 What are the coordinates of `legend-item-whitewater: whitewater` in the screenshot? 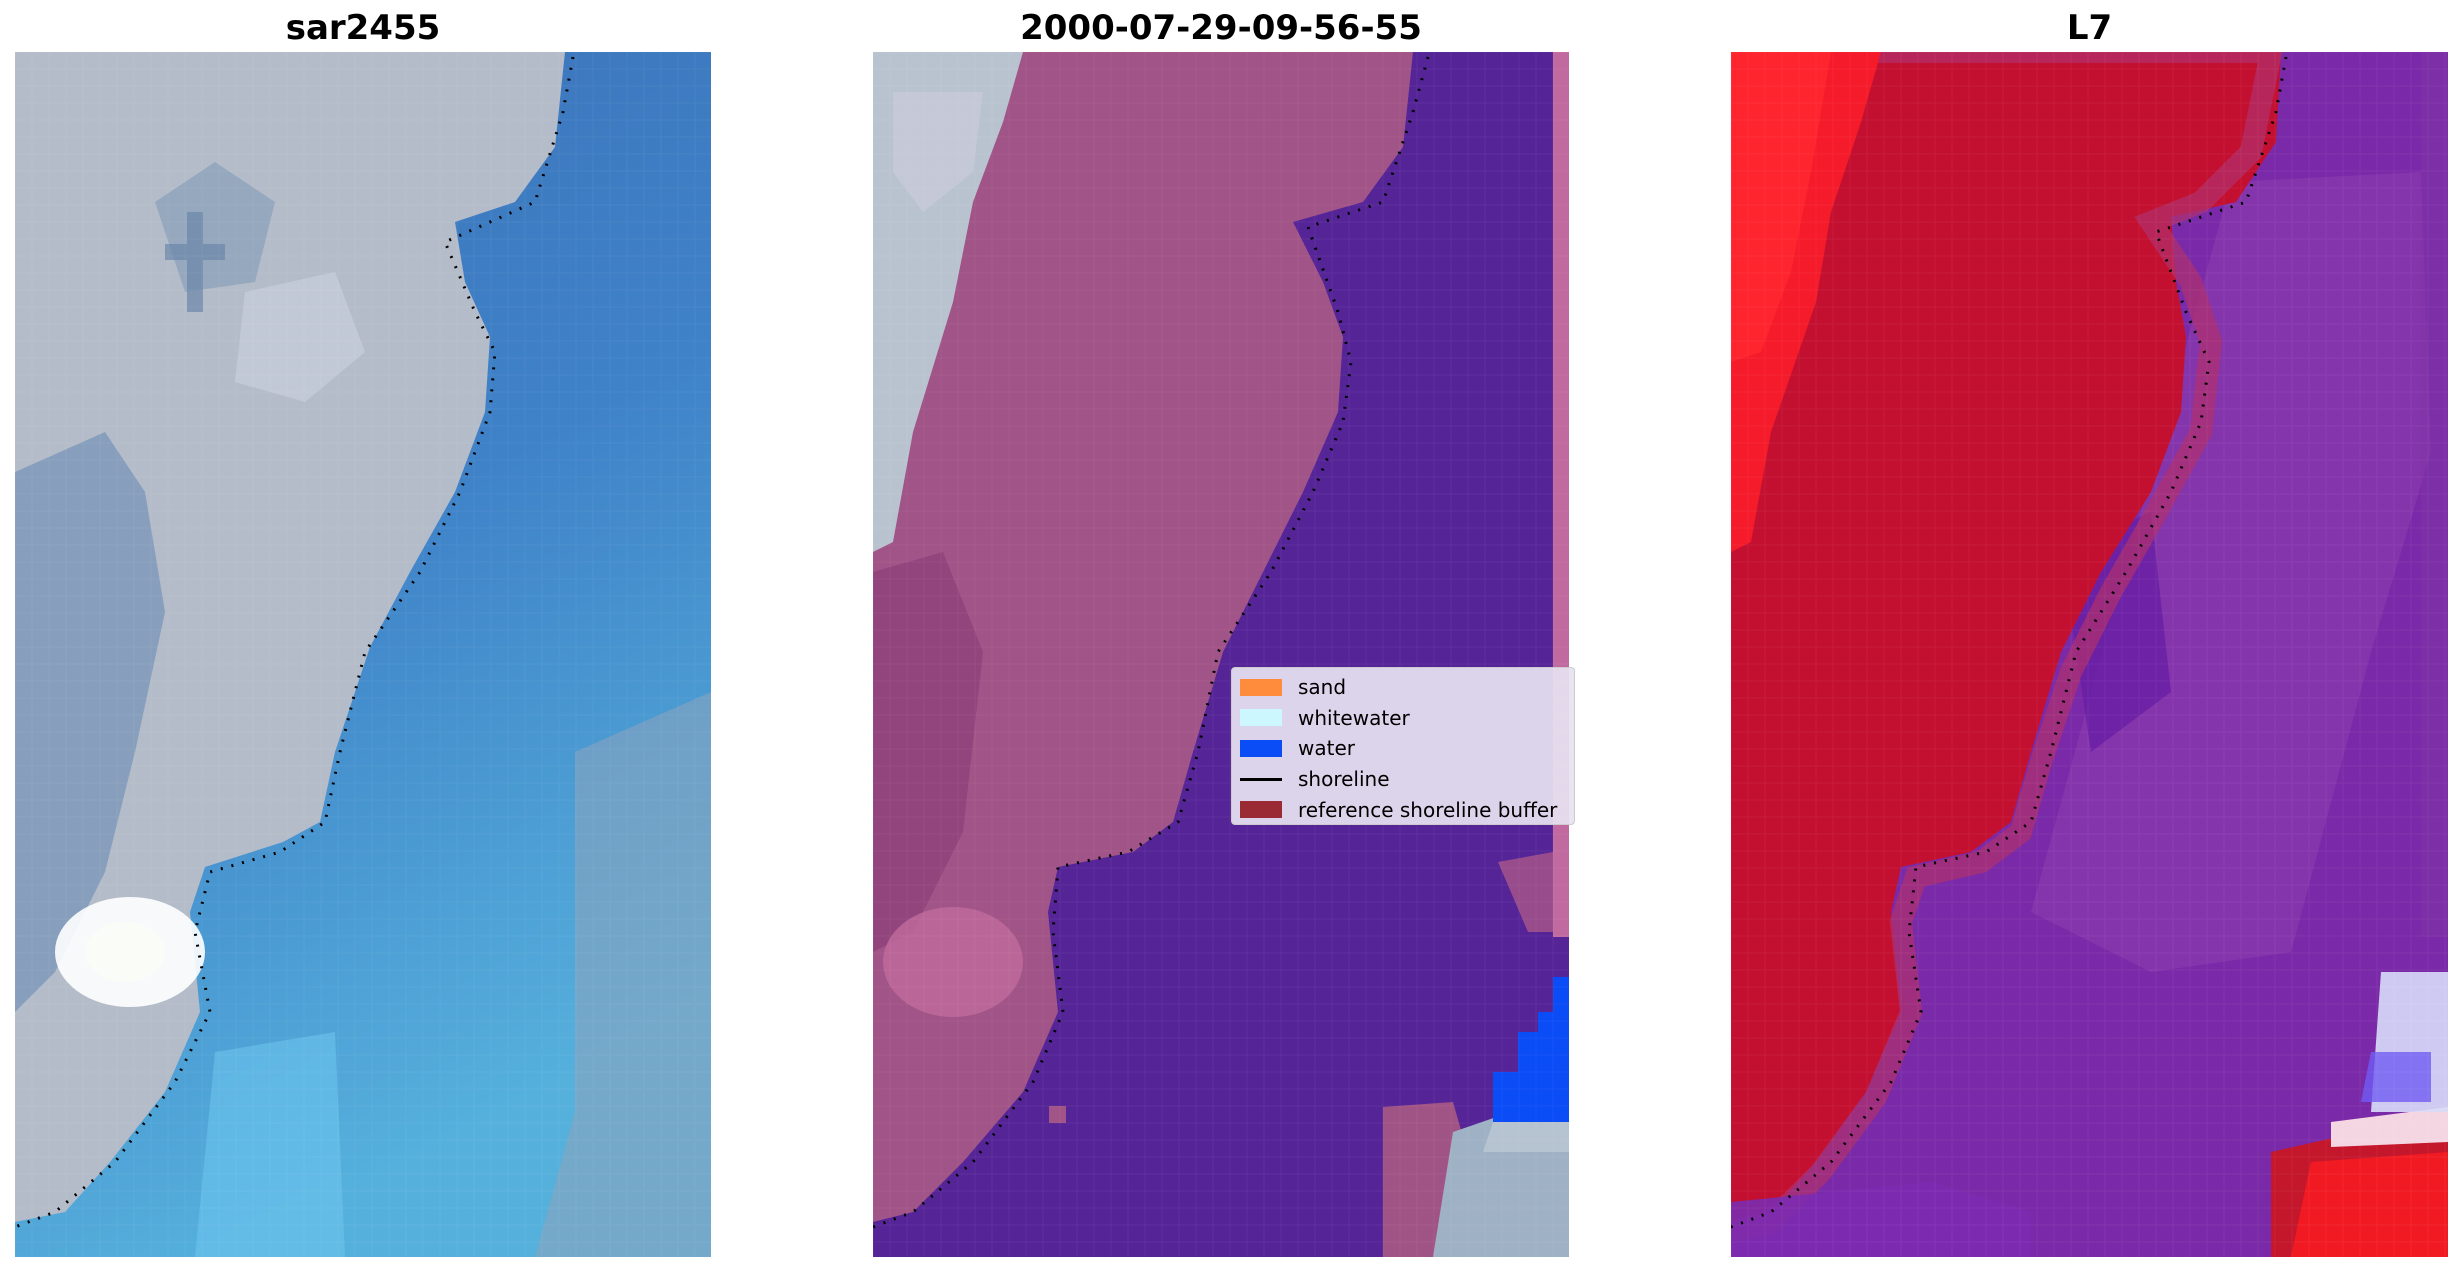 It's located at (1403, 718).